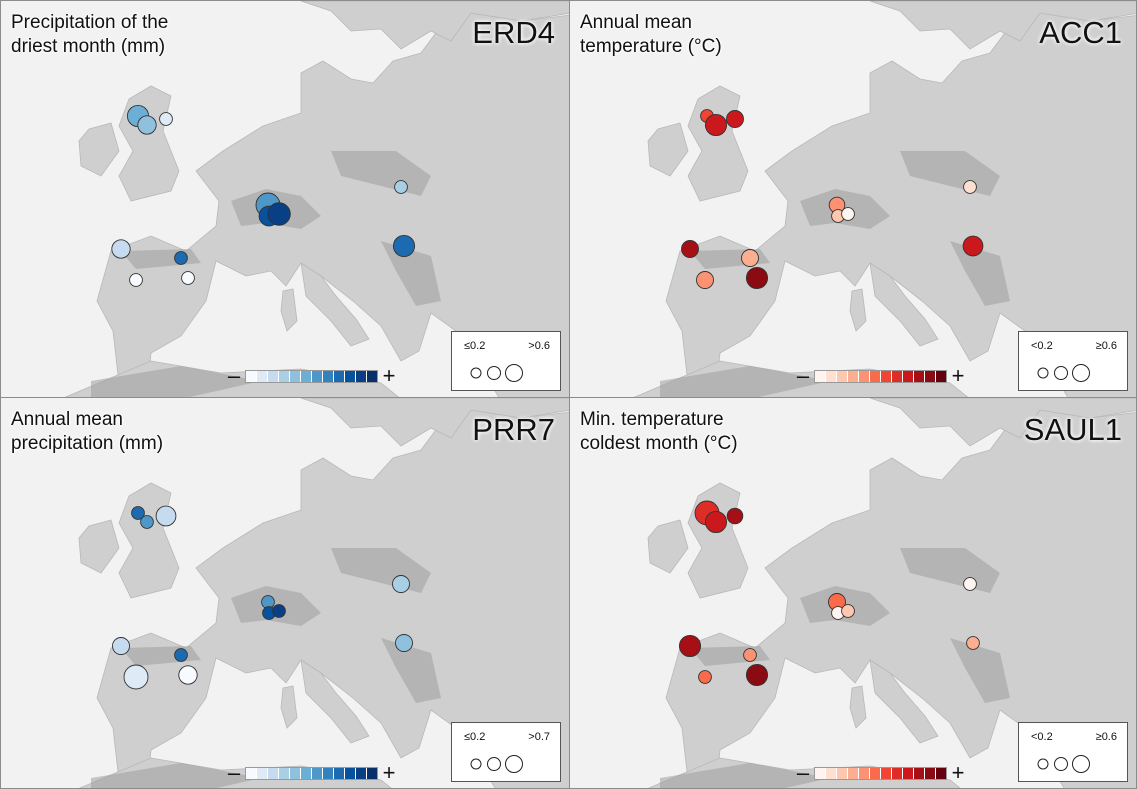 This screenshot has width=1137, height=789. Describe the element at coordinates (1072, 429) in the screenshot. I see `panel-gene-label: SAUL1` at that location.